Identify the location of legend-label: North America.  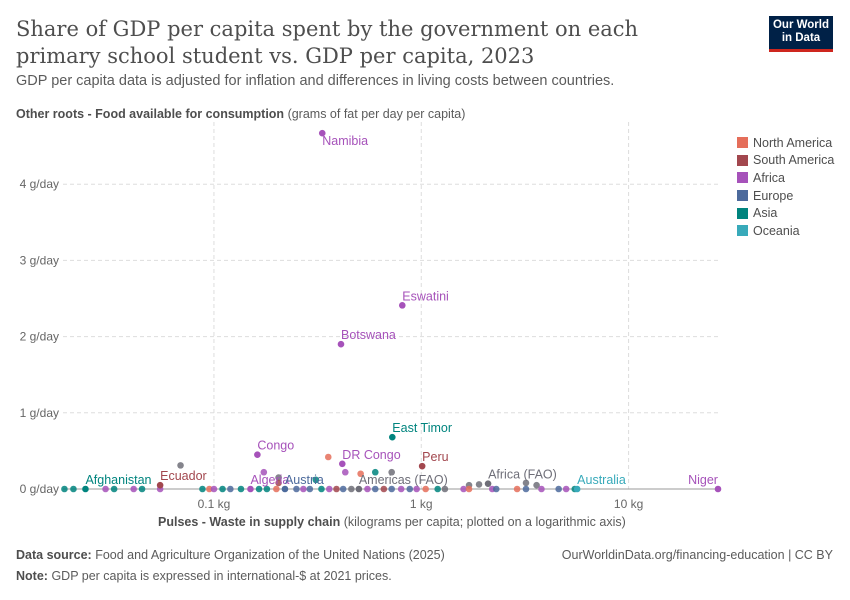
(793, 142).